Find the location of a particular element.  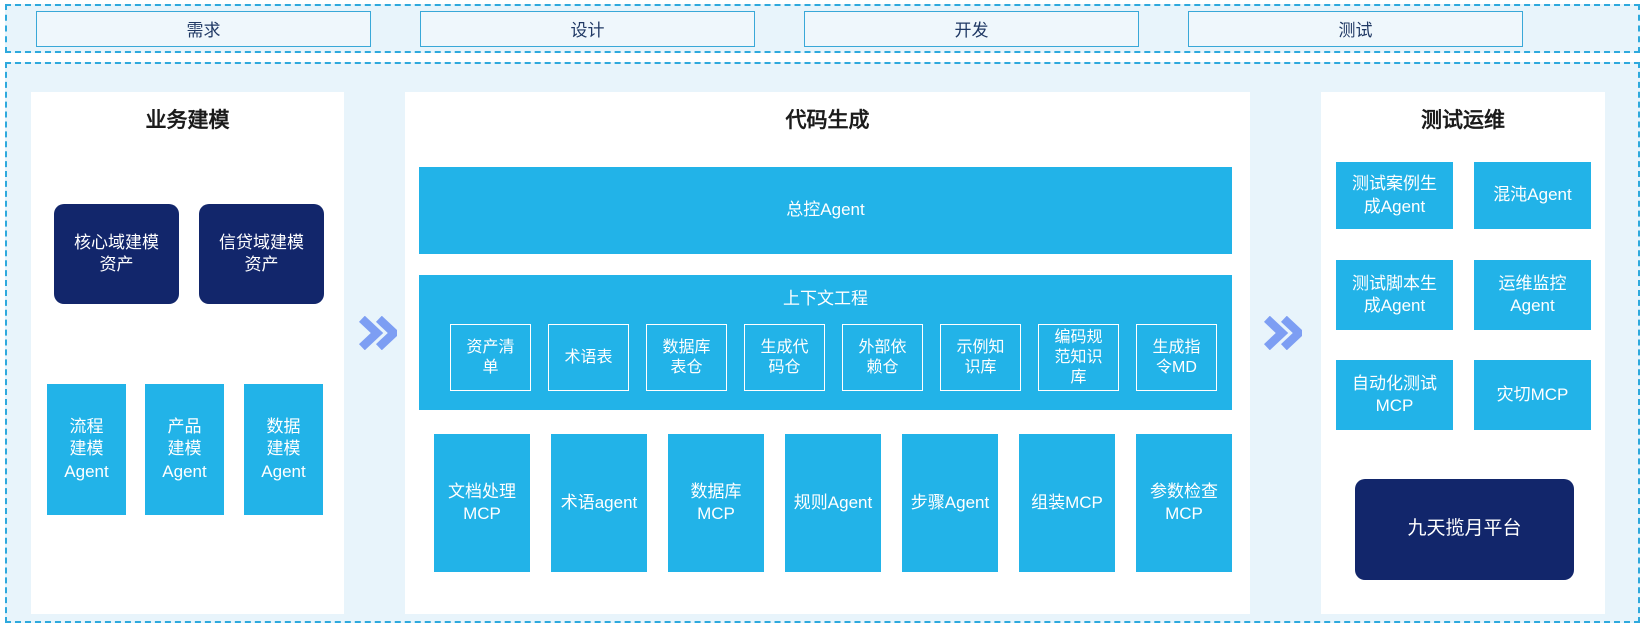

phase-testing: 测试 is located at coordinates (1355, 28).